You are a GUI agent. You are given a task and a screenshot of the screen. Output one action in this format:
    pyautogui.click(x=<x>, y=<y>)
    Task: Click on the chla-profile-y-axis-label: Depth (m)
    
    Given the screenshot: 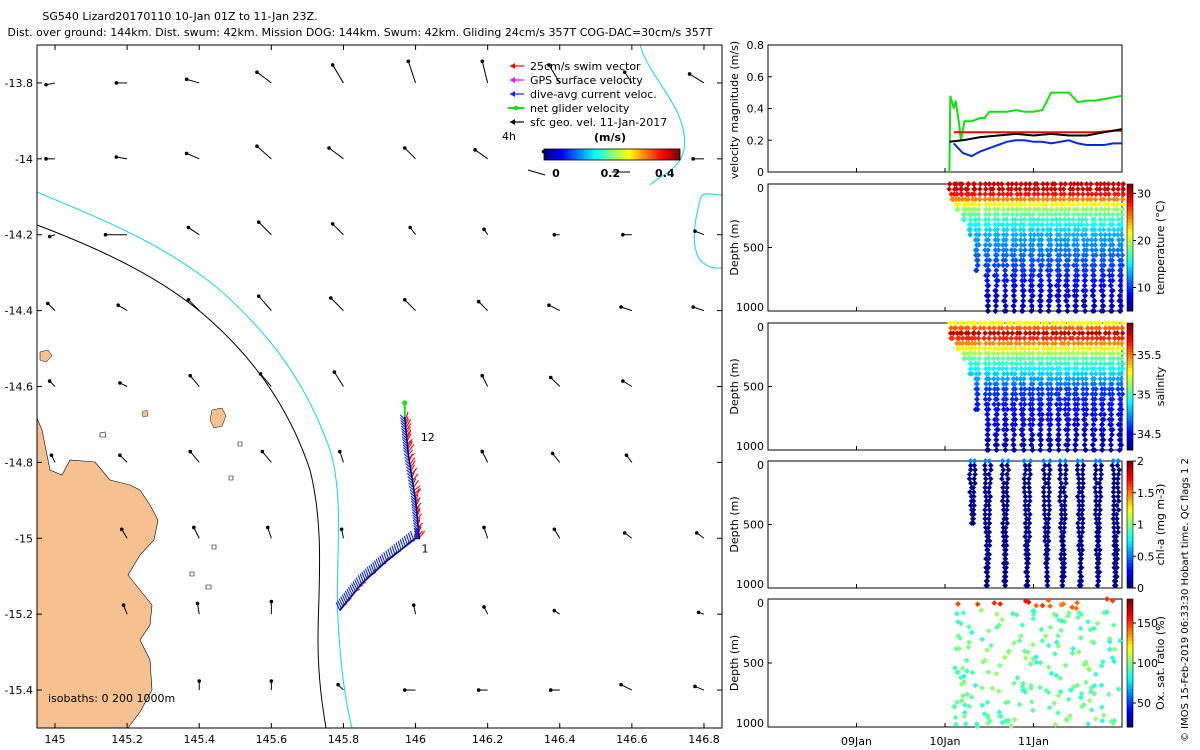 What is the action you would take?
    pyautogui.click(x=734, y=524)
    